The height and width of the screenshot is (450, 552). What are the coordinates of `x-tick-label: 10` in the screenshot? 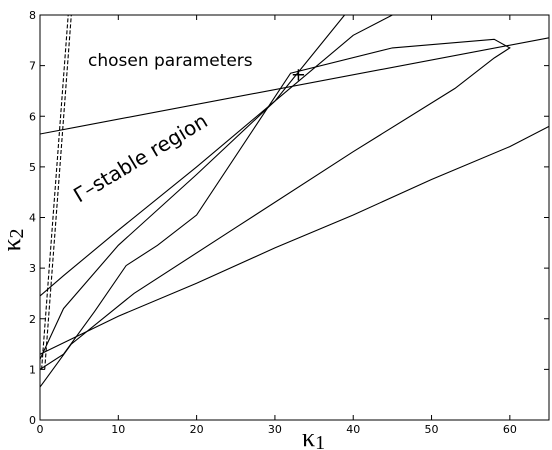 It's located at (118, 429).